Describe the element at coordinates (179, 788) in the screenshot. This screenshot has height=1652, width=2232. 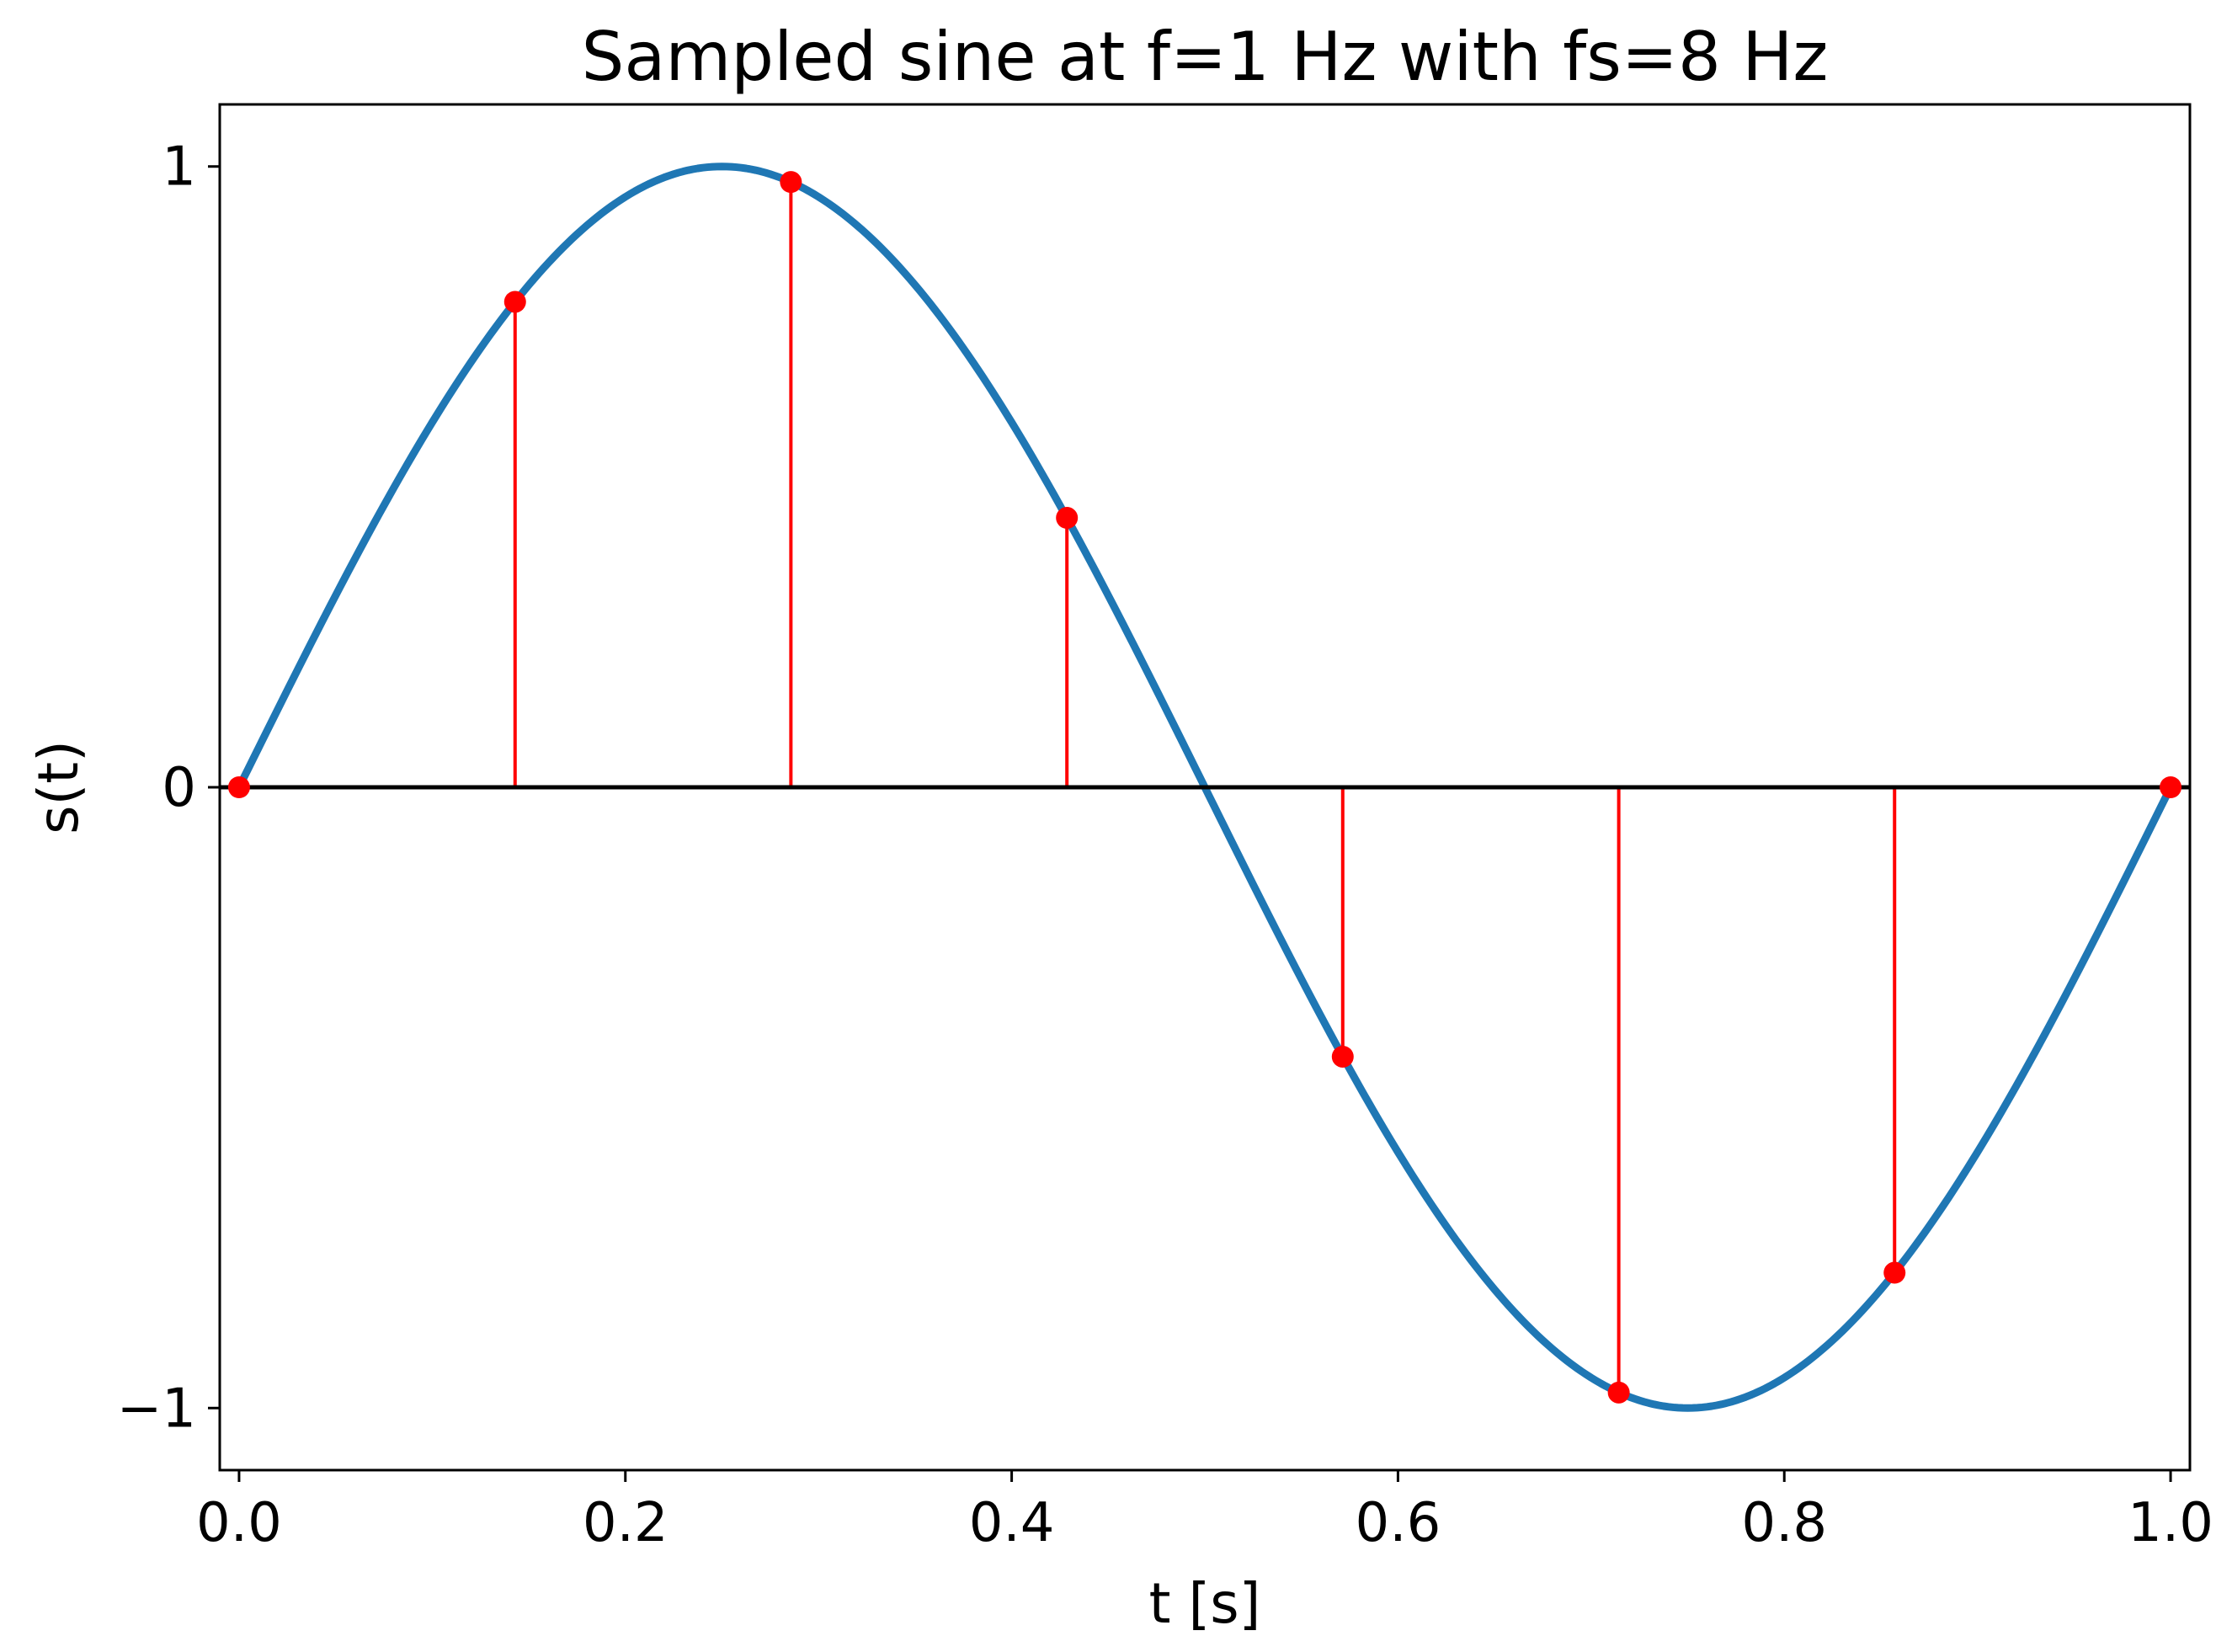
I see `y-tick-label: 0` at that location.